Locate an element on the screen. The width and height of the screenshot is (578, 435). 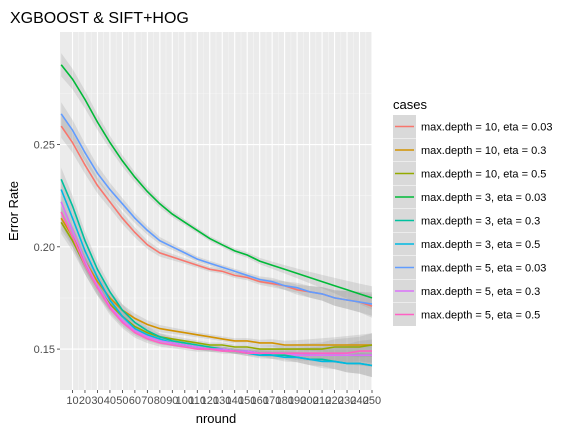
x-tick-label: 140 is located at coordinates (235, 401).